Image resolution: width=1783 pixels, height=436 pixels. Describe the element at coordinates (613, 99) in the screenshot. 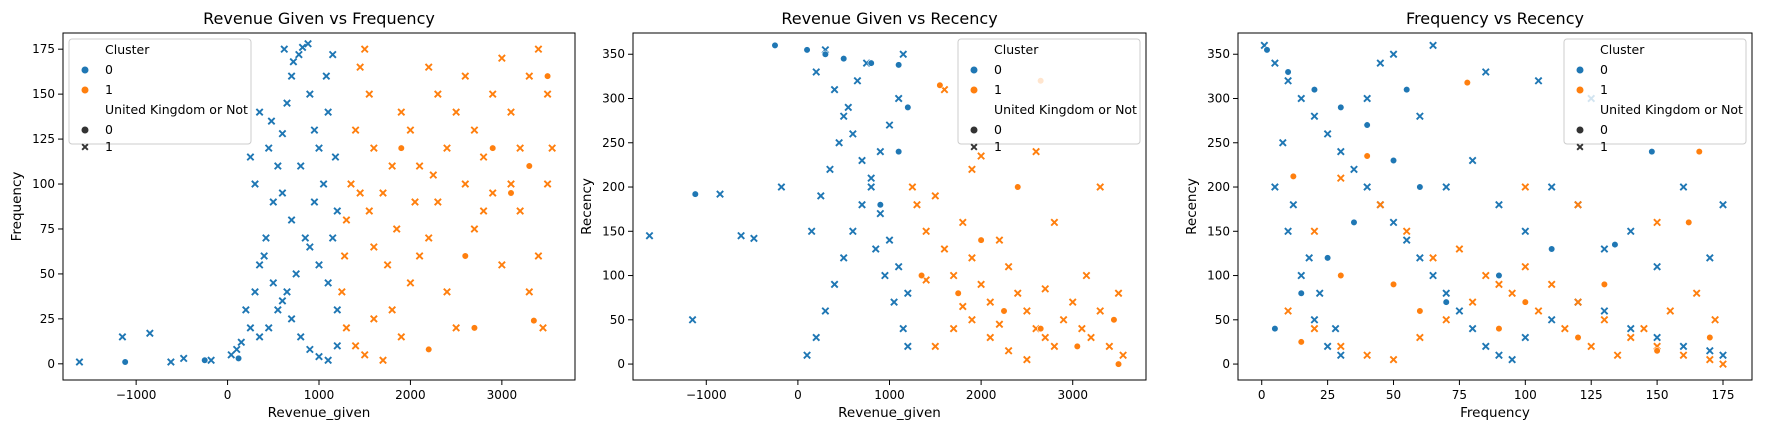

I see `y-tick-label: 300` at that location.